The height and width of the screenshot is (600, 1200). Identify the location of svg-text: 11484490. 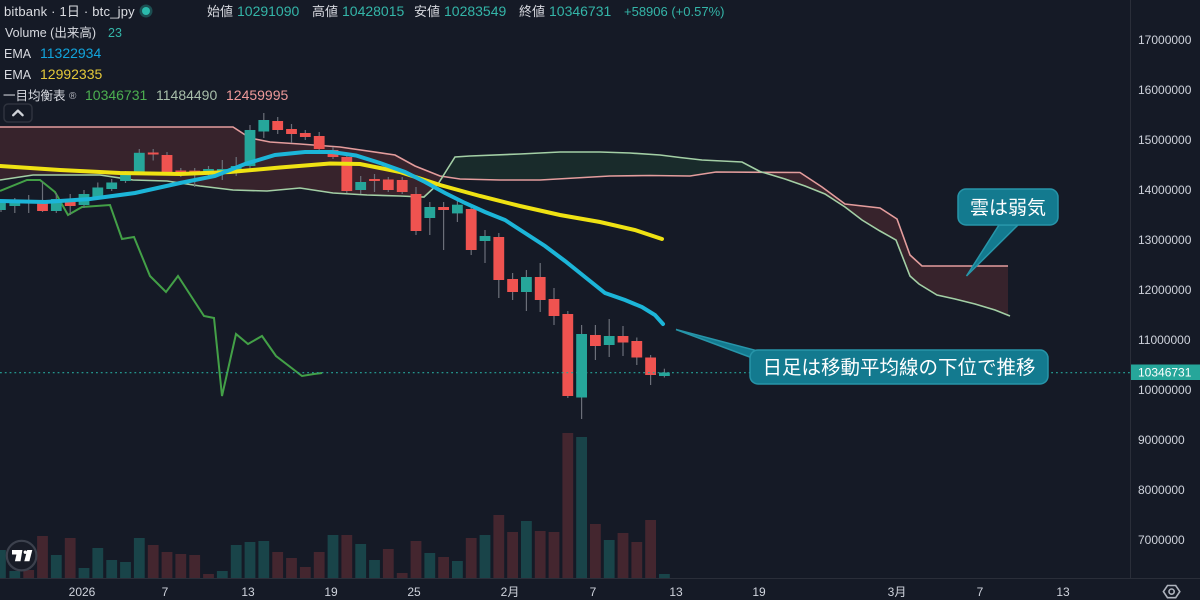
(186, 95).